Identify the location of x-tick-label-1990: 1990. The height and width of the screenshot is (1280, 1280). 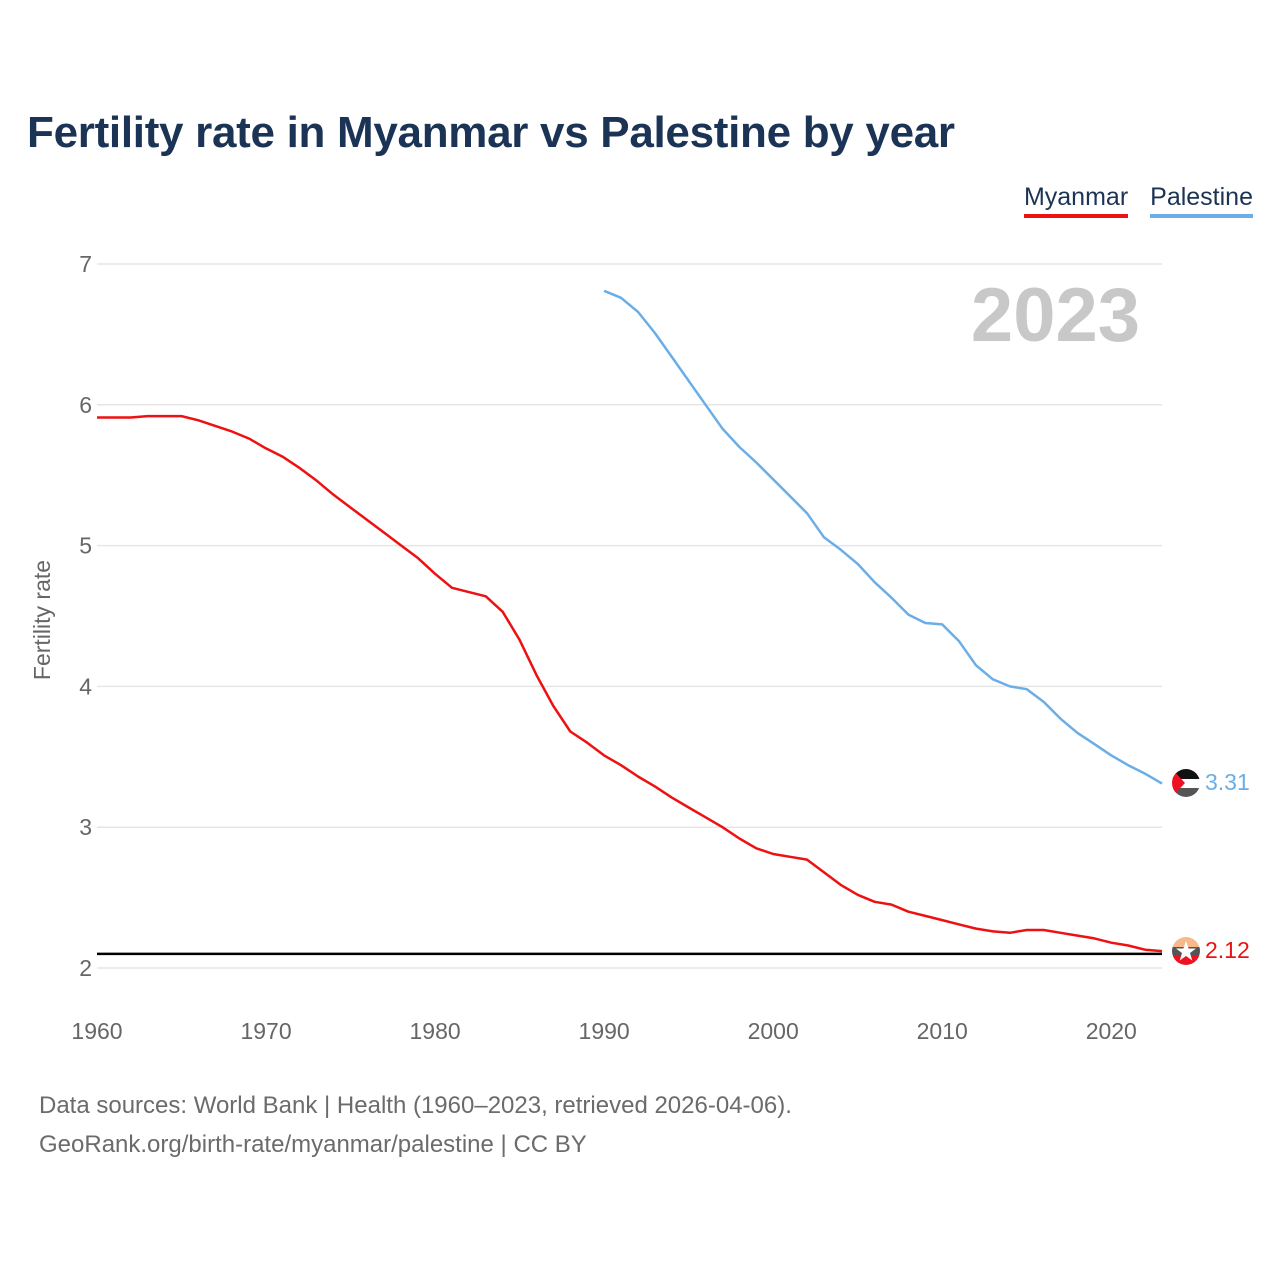
(604, 1031).